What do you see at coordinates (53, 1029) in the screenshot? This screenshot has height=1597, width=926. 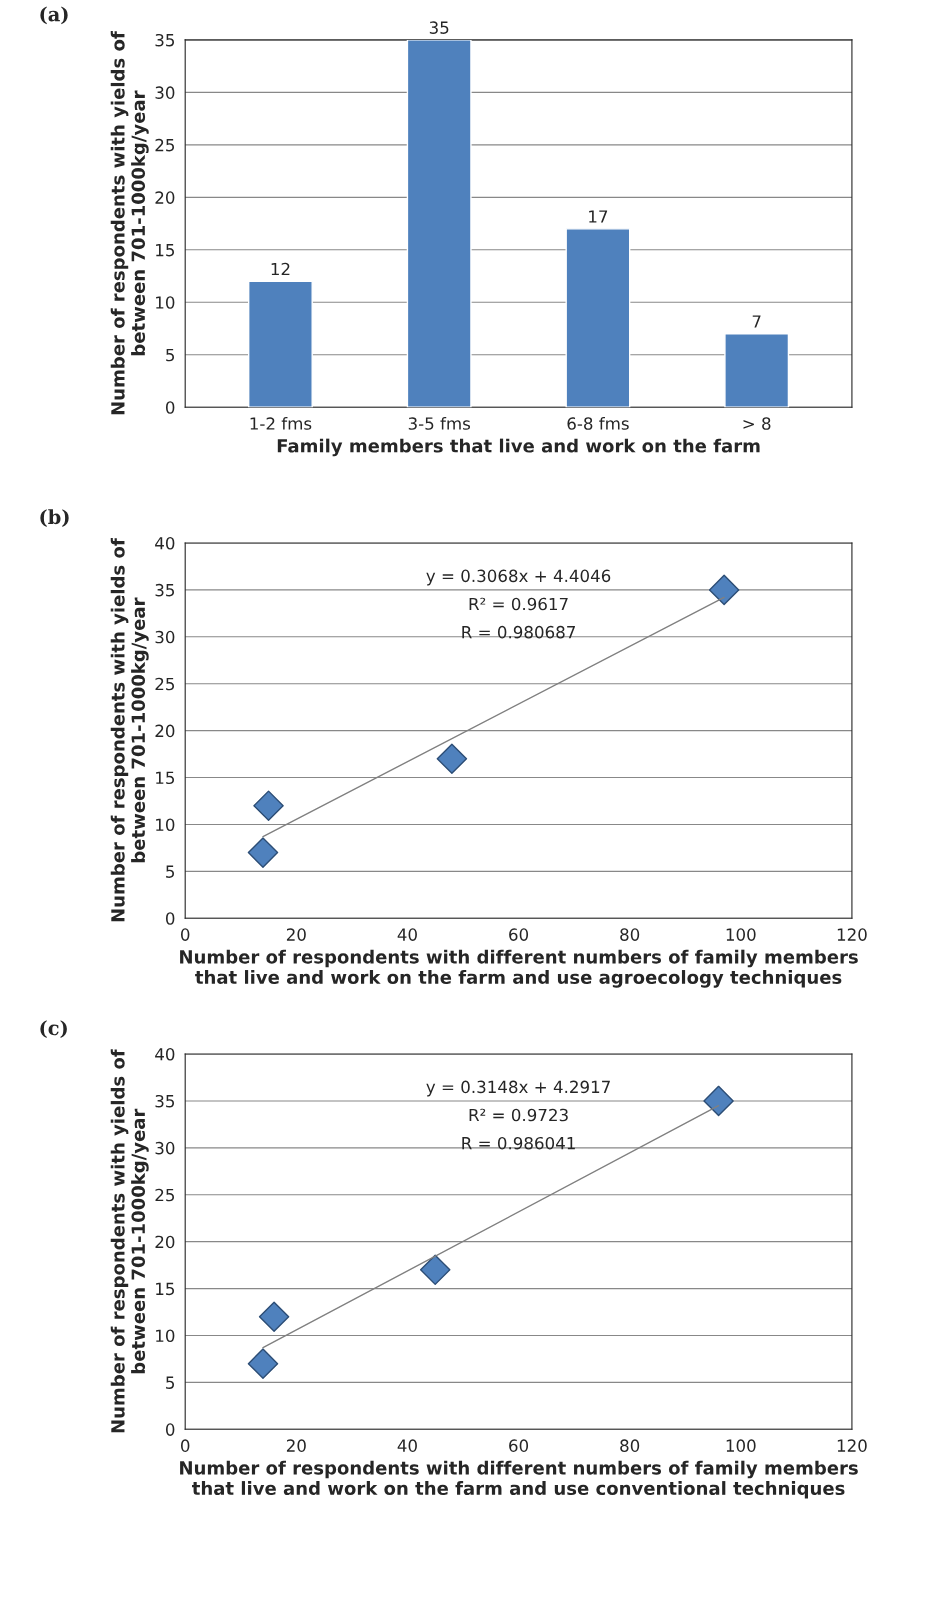 I see `chart-title: (c)` at bounding box center [53, 1029].